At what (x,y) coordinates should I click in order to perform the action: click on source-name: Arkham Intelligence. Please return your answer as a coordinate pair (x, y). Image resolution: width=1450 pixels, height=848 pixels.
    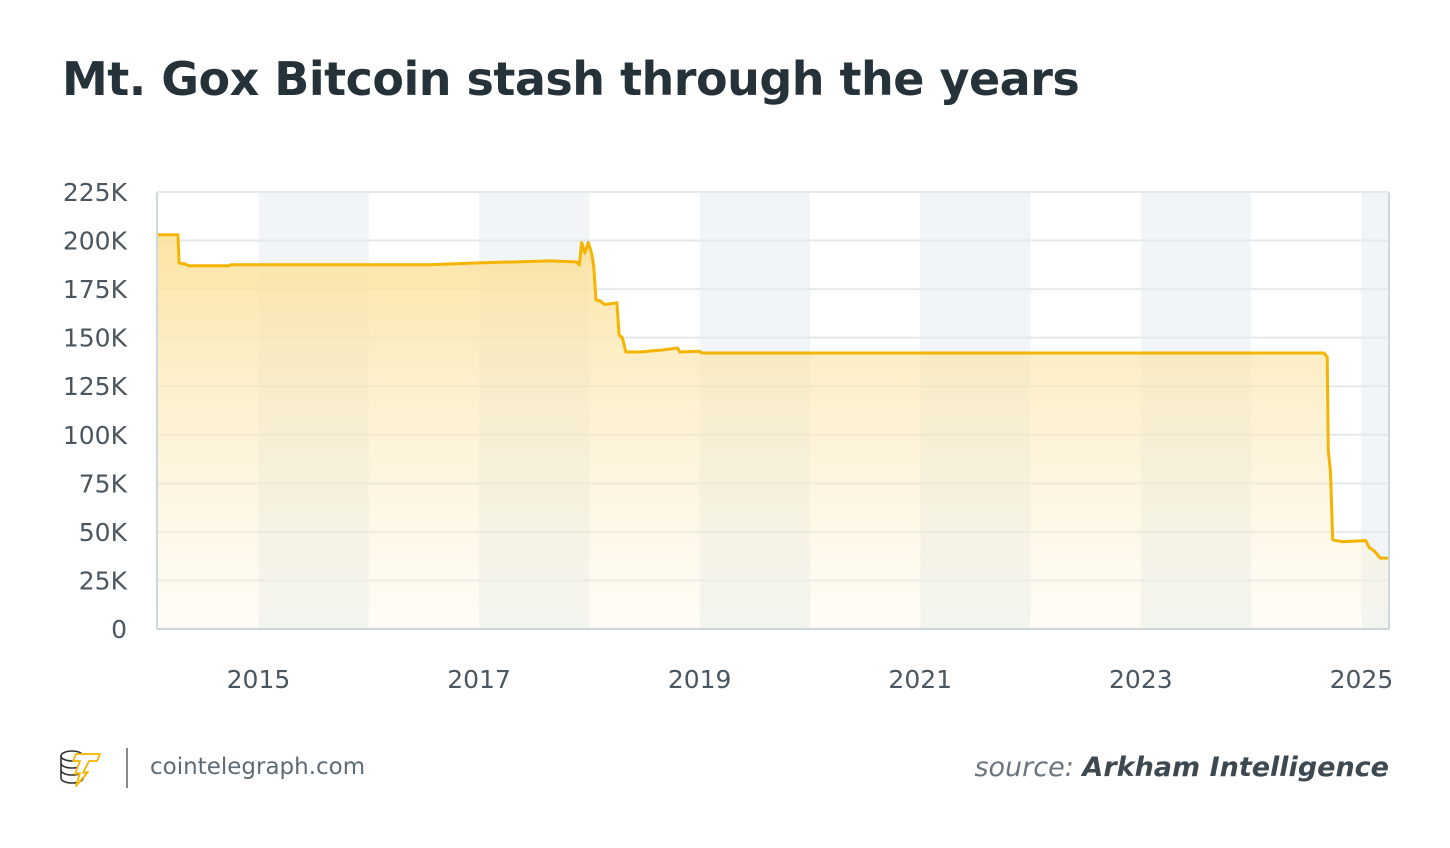
    Looking at the image, I should click on (1235, 767).